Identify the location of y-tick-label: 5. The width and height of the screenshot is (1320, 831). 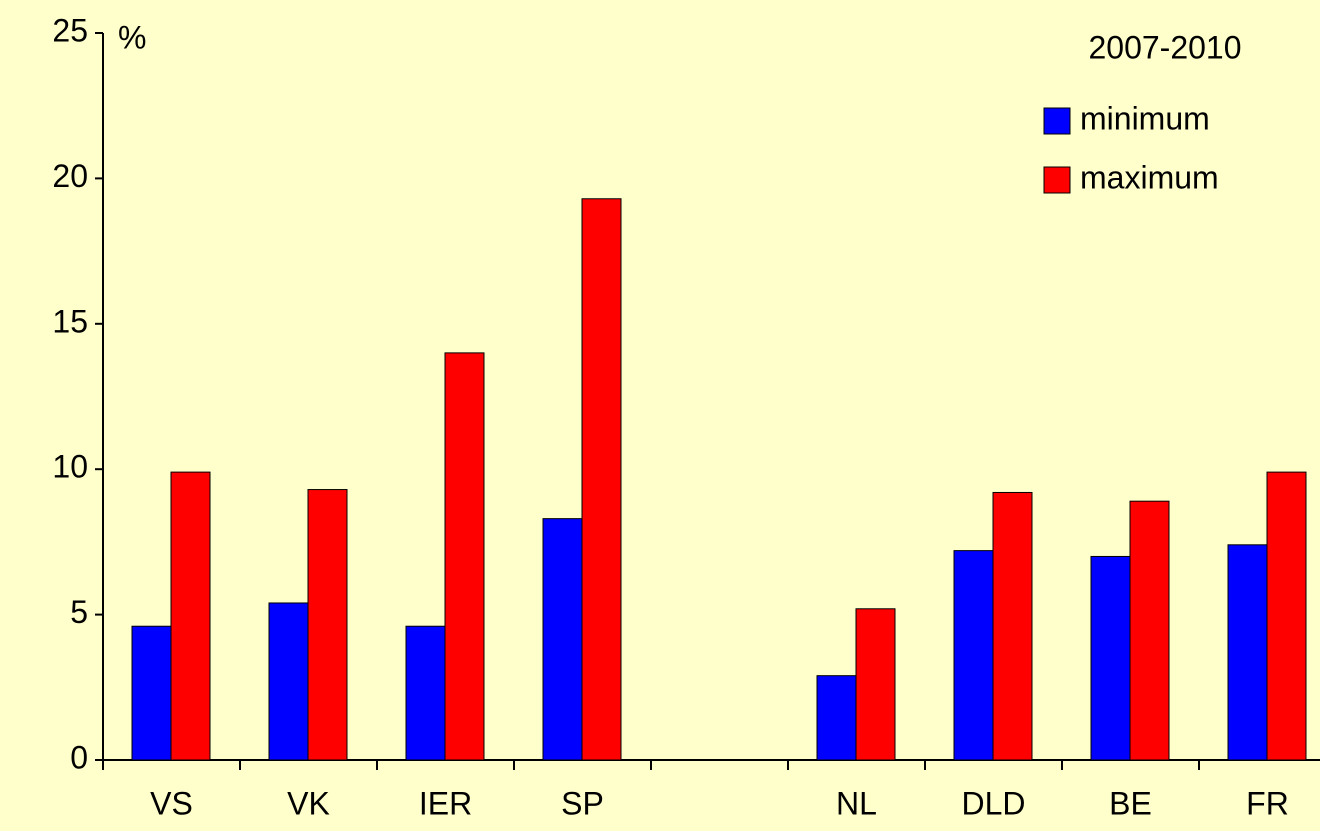
(79, 612).